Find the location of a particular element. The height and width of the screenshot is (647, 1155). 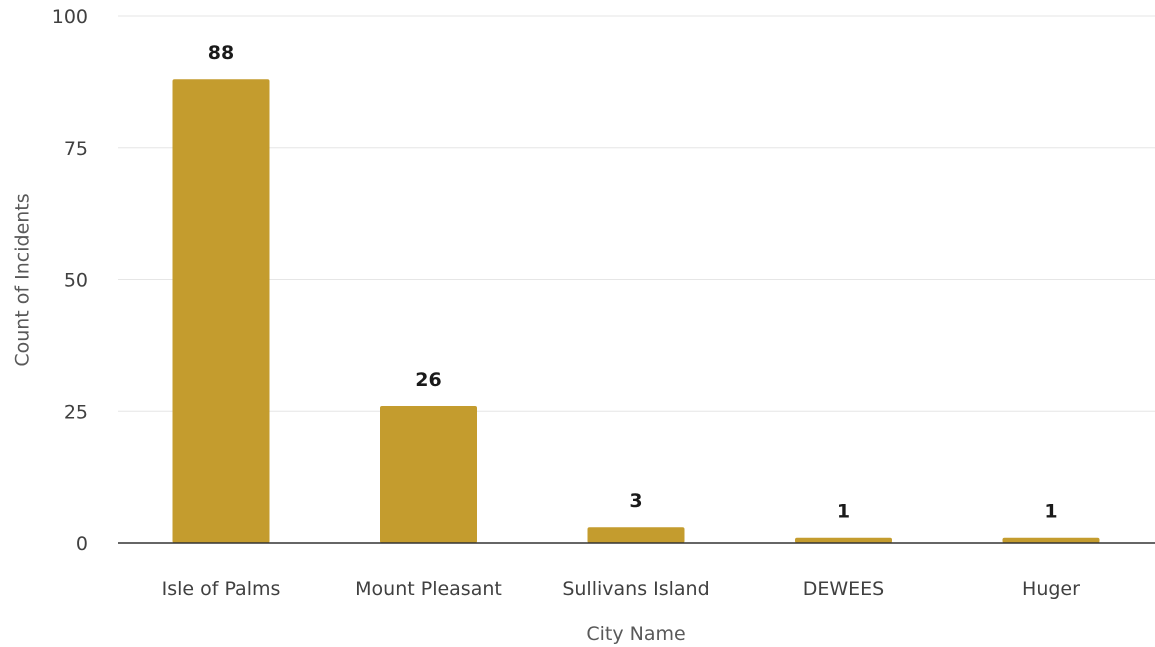

y-tick-label: 100 is located at coordinates (70, 17).